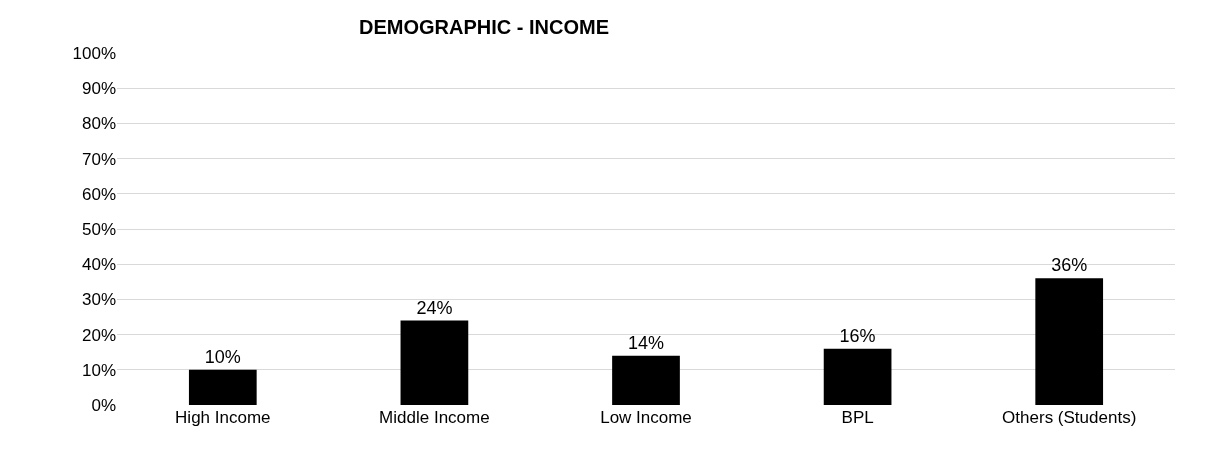  Describe the element at coordinates (98, 265) in the screenshot. I see `y-tick-label: 40%` at that location.